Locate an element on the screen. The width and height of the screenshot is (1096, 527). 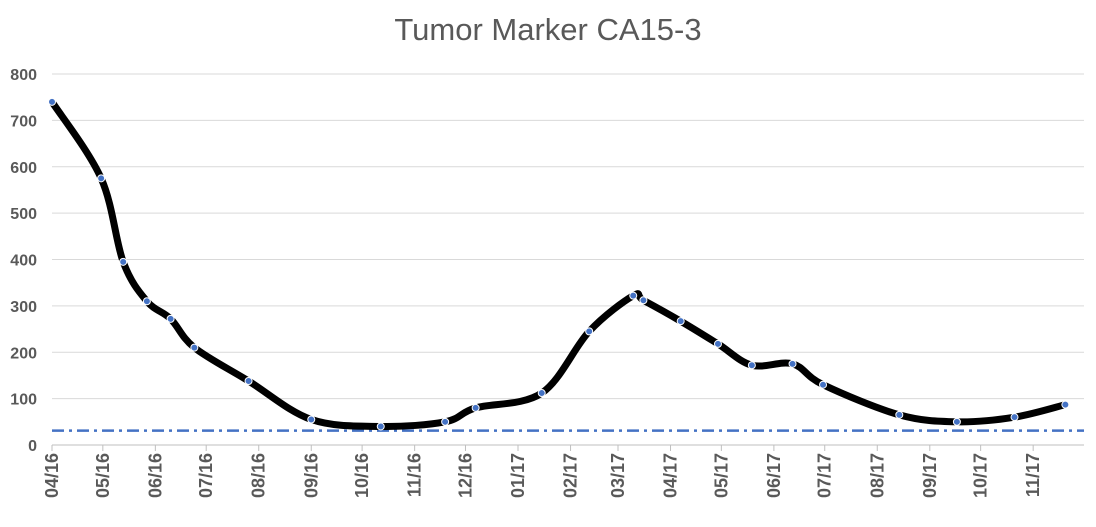
y-tick-label: 400 is located at coordinates (23, 261).